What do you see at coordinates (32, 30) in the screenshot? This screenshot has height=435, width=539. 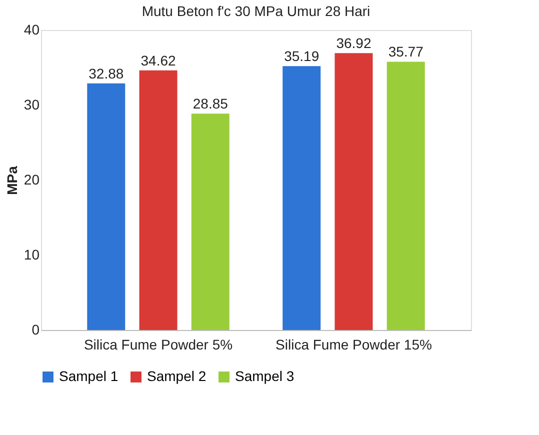 I see `y-tick-label: 40` at bounding box center [32, 30].